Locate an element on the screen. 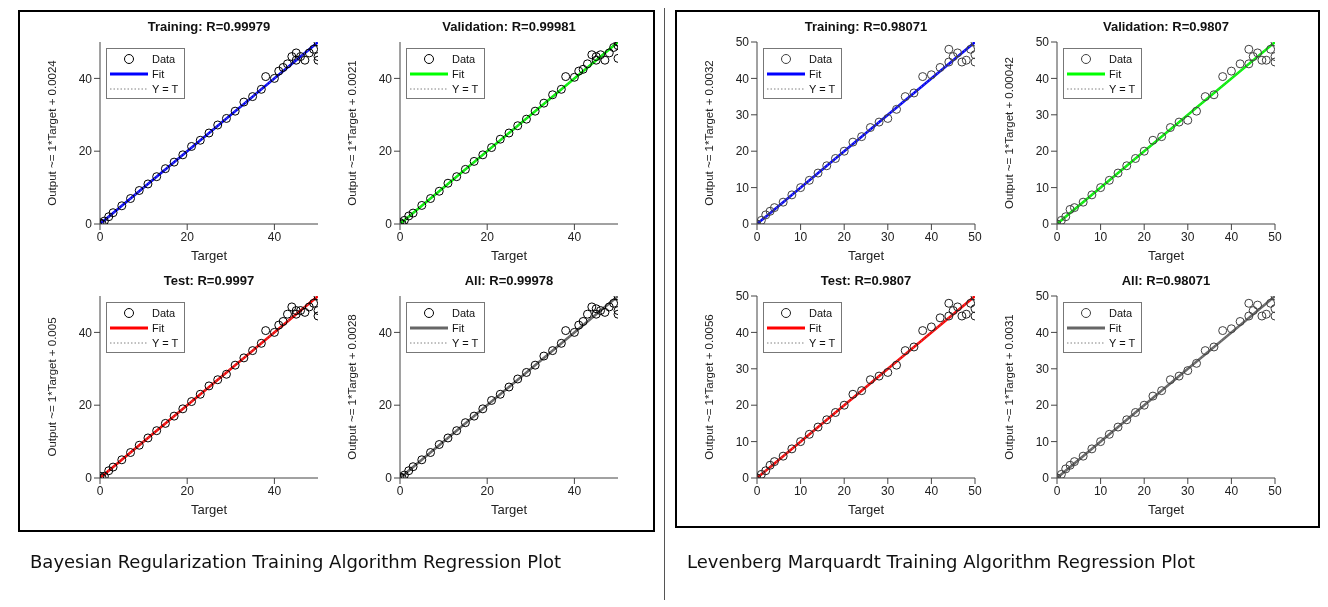 The image size is (1328, 607). y-axis-title: Output ~= 1*Target + 0.0021 is located at coordinates (352, 133).